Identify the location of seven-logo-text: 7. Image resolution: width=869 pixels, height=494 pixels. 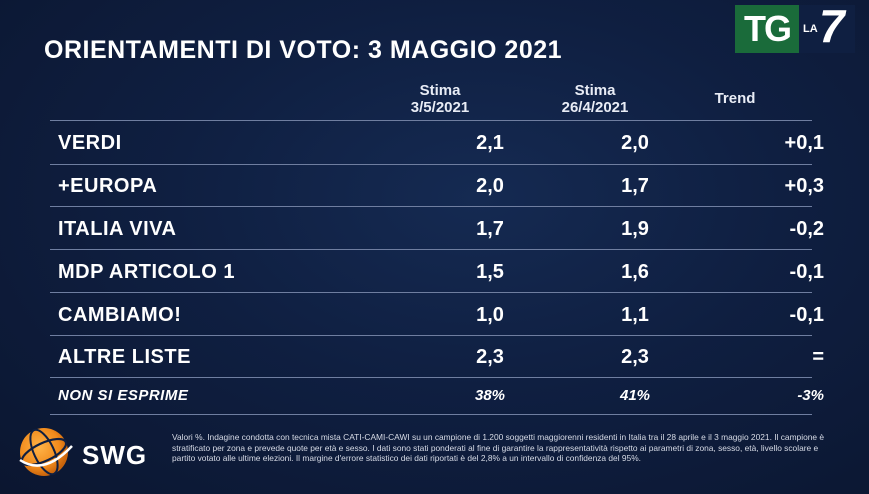
(832, 26).